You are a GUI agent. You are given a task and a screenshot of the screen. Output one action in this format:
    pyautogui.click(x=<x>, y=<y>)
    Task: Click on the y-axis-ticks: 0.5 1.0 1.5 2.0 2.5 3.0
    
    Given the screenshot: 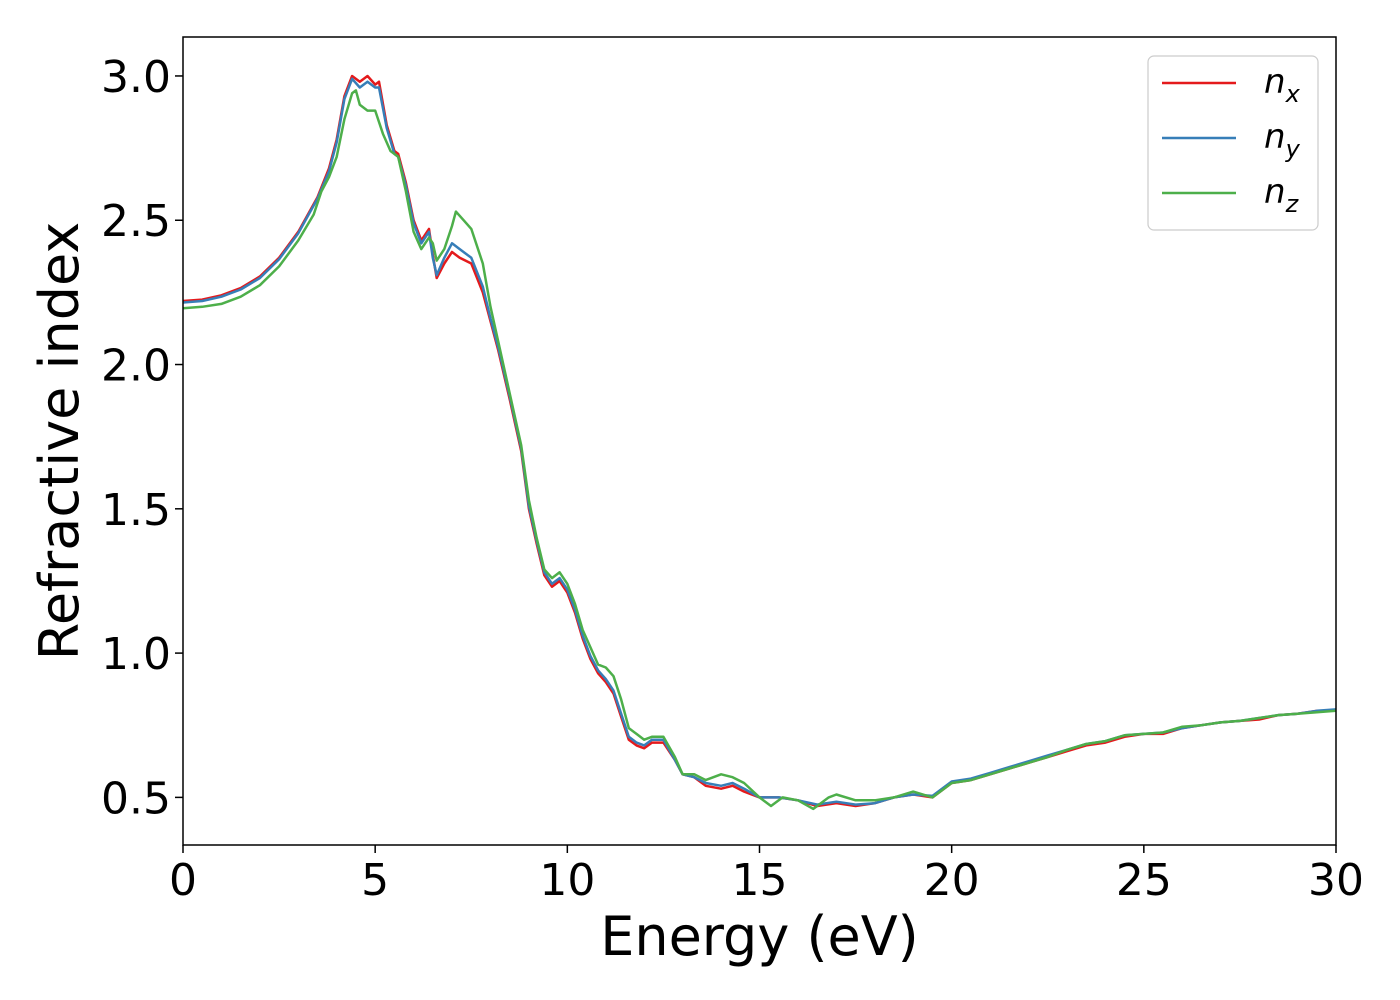 What is the action you would take?
    pyautogui.click(x=142, y=438)
    